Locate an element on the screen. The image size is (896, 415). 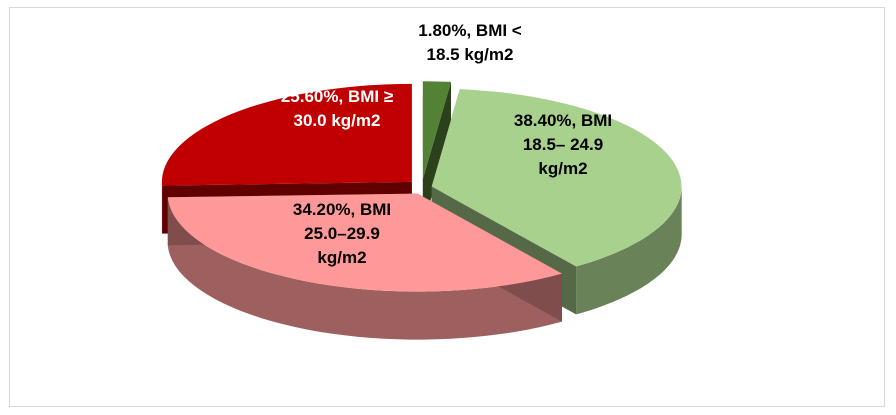
pie-slice-label-line: 25.0–29.9 is located at coordinates (342, 233).